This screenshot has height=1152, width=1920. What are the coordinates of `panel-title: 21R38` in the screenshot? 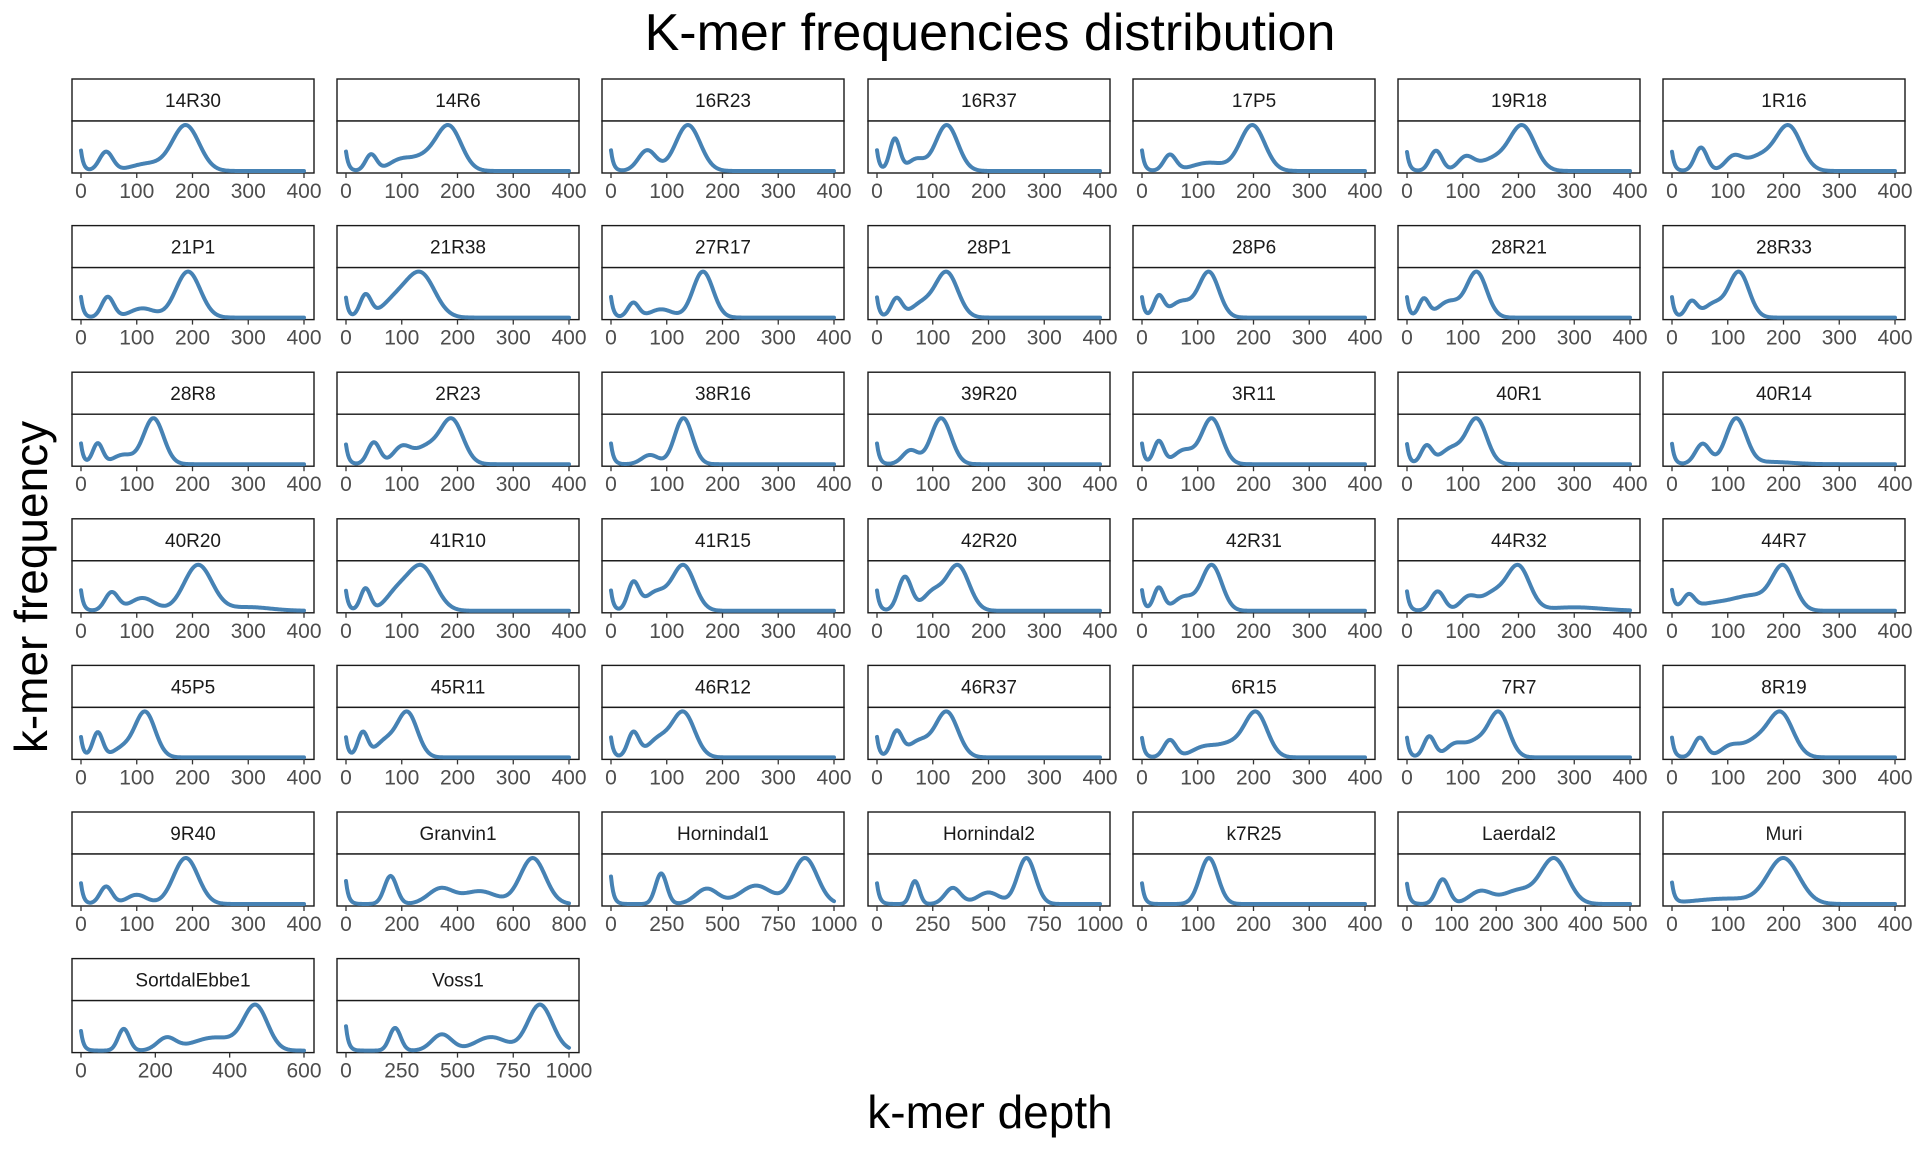 It's located at (458, 248).